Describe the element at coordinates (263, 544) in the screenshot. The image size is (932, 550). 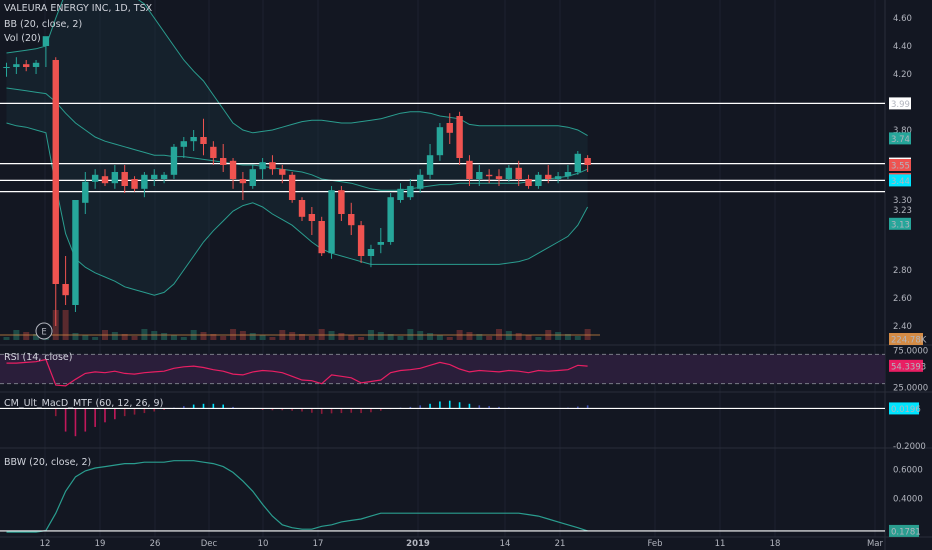
I see `time-tick-label: 10` at that location.